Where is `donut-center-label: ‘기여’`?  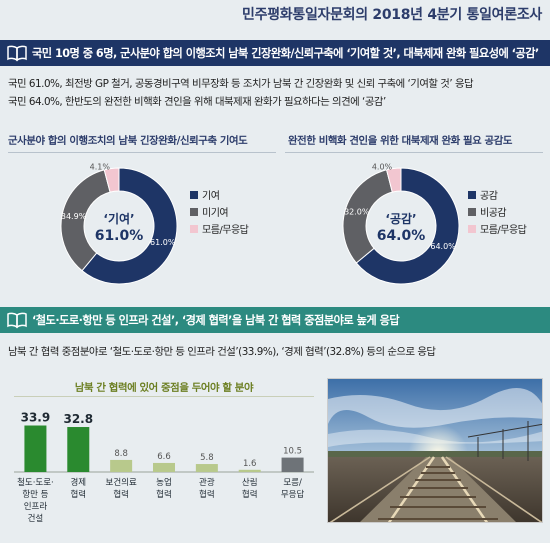 donut-center-label: ‘기여’ is located at coordinates (118, 218).